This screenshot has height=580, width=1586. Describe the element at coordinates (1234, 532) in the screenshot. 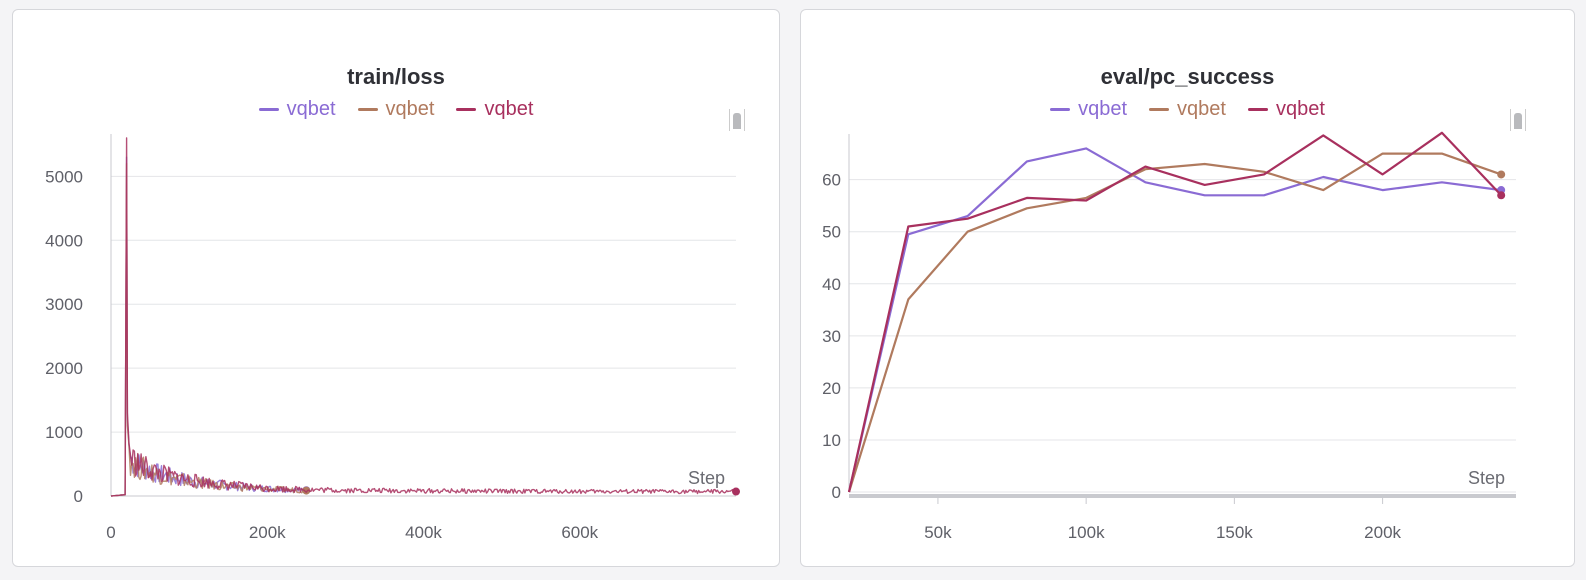

I see `x-tick-label: 150k` at that location.